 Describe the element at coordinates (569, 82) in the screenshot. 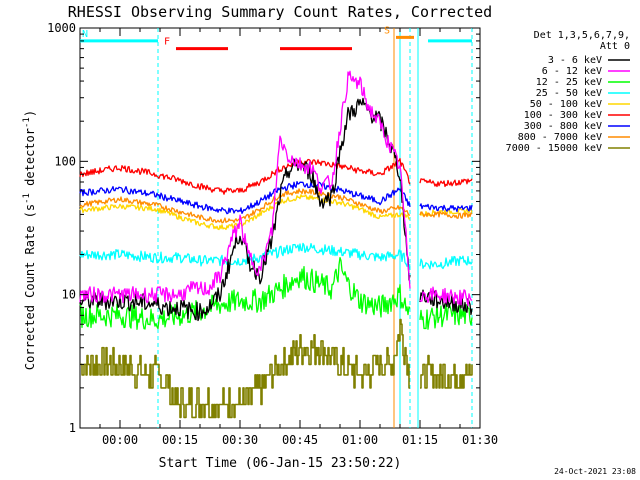

I see `legend-label: 12 - 25 keV` at that location.